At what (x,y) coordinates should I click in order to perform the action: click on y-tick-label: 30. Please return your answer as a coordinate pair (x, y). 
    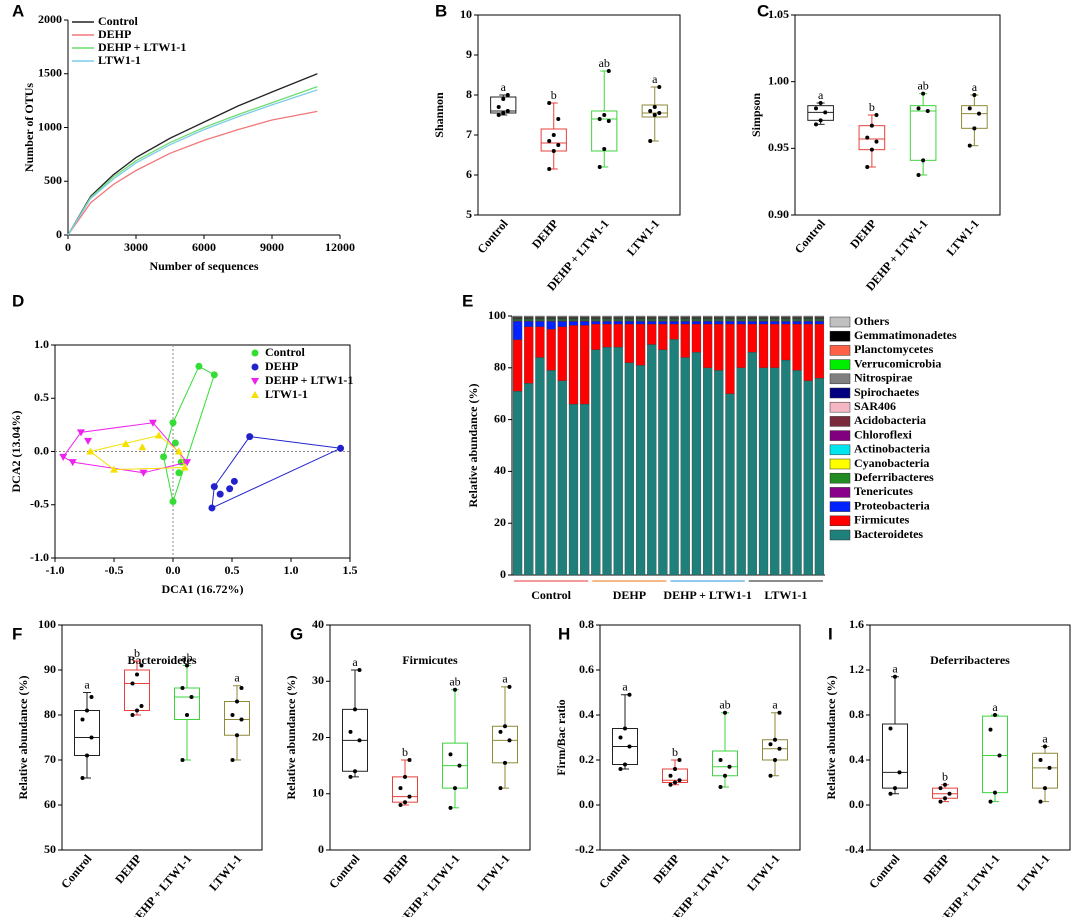
    Looking at the image, I should click on (318, 680).